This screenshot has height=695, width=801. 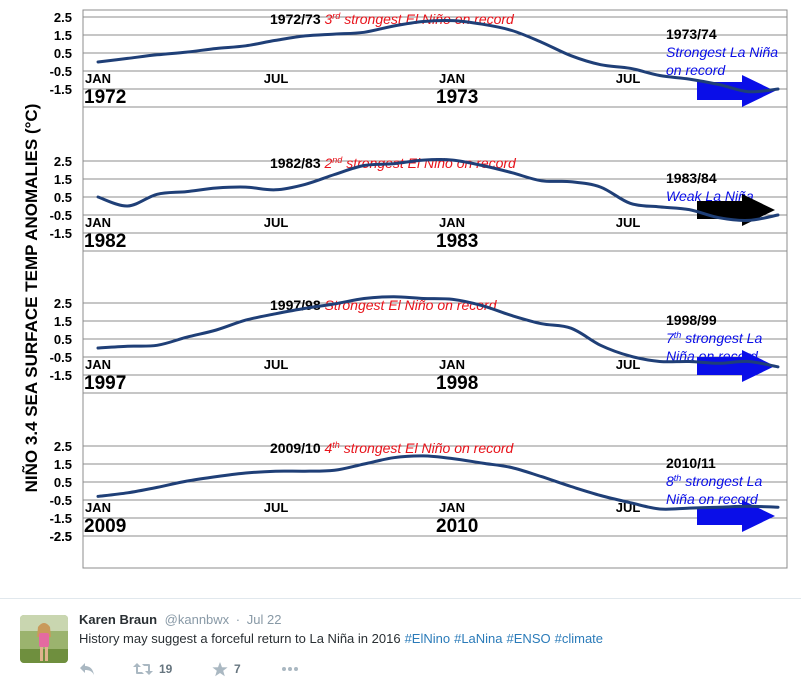 What do you see at coordinates (44, 639) in the screenshot?
I see `avatar` at bounding box center [44, 639].